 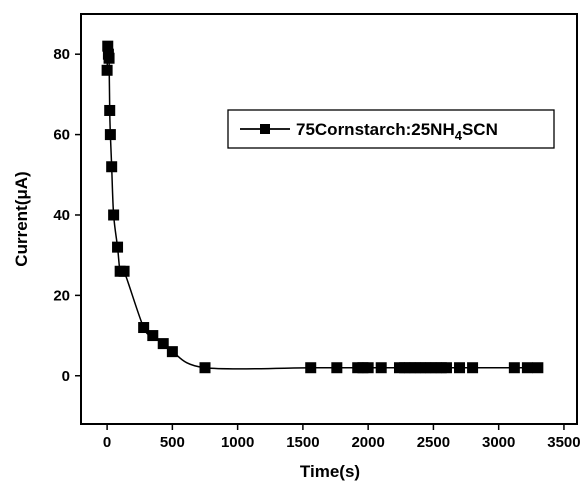 I want to click on y-tick-label: 80, so click(x=61, y=54).